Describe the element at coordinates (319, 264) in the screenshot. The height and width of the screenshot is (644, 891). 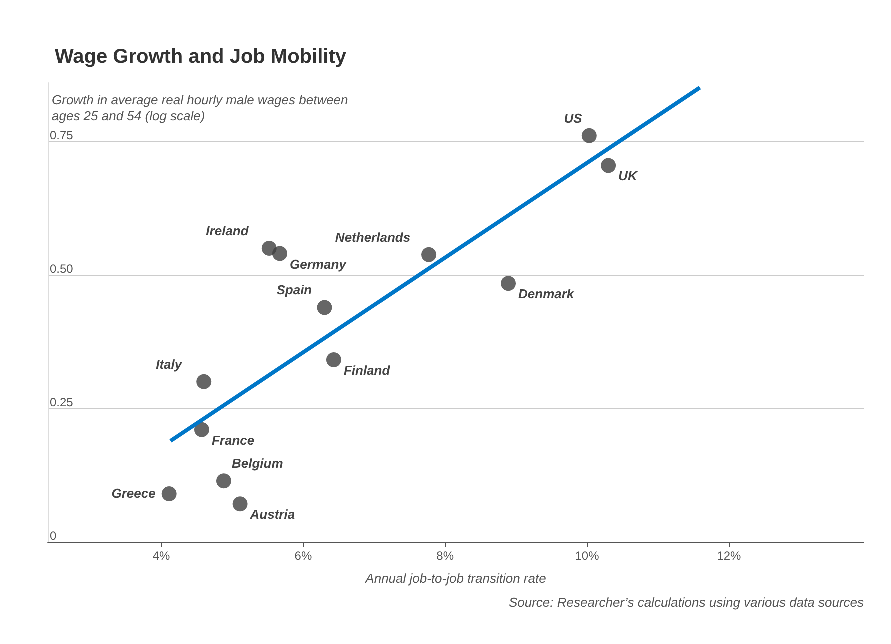
I see `annotation: Germany` at that location.